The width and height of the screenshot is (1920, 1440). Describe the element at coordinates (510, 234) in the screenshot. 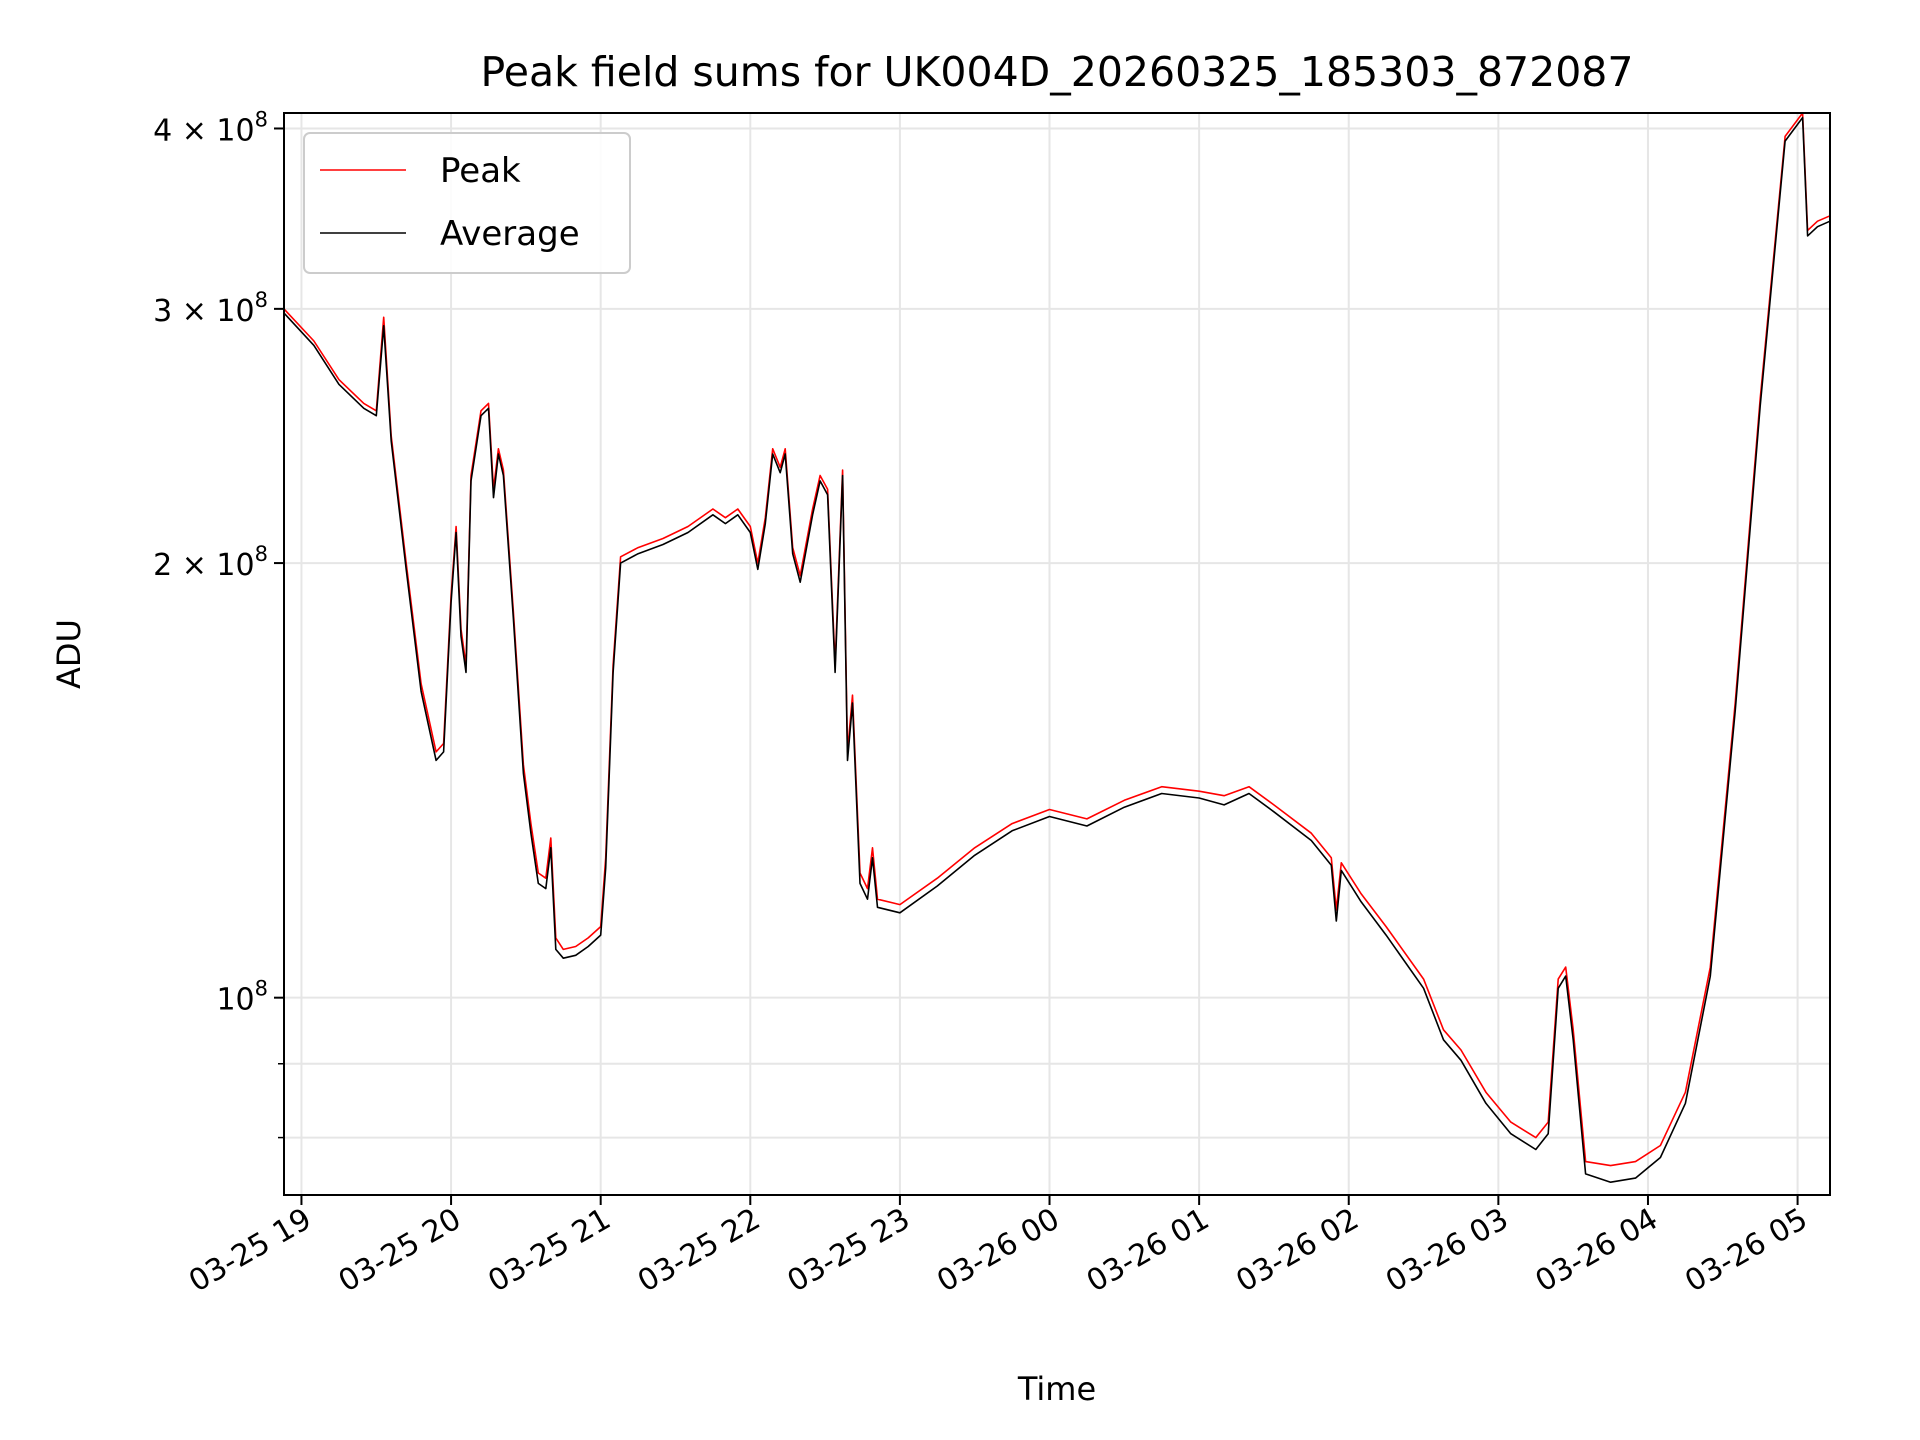

I see `legend-label-average: Average` at that location.